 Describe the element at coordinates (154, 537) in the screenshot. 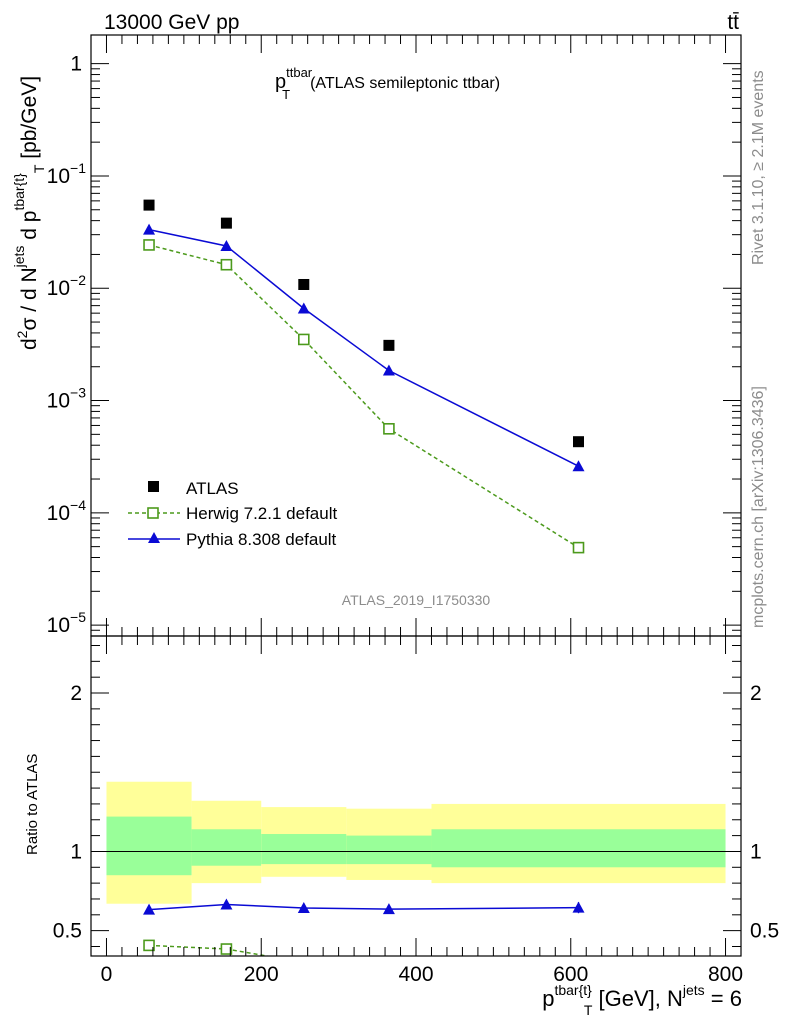

I see `legend-marker-pythia` at that location.